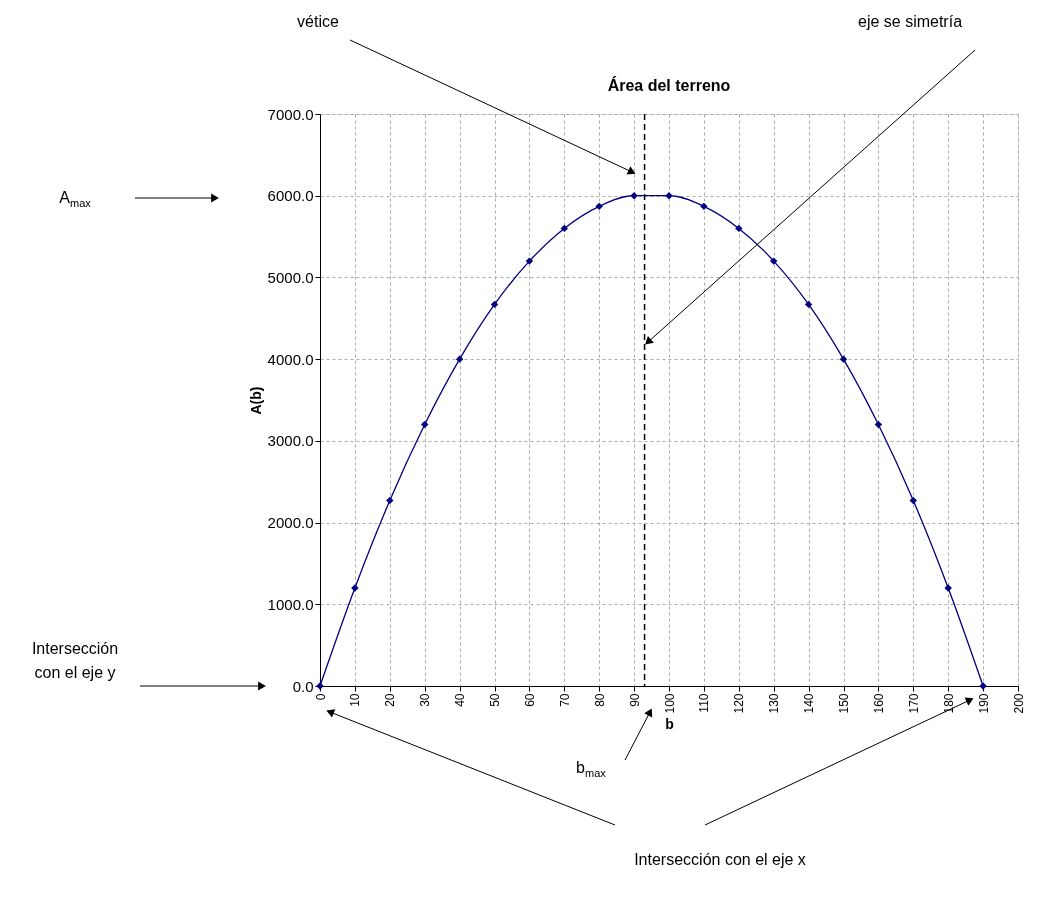  I want to click on x-tick-label: 70, so click(564, 700).